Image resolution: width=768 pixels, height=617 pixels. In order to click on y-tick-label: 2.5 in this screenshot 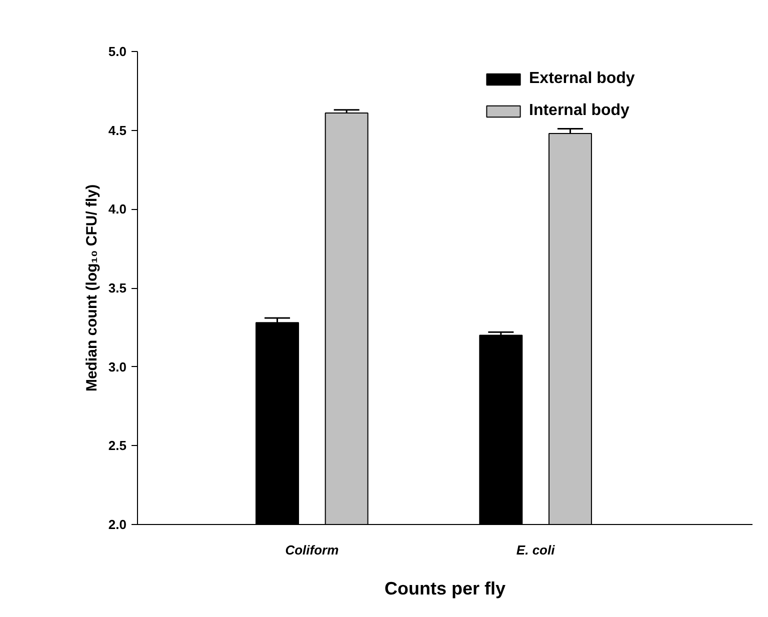, I will do `click(117, 446)`.